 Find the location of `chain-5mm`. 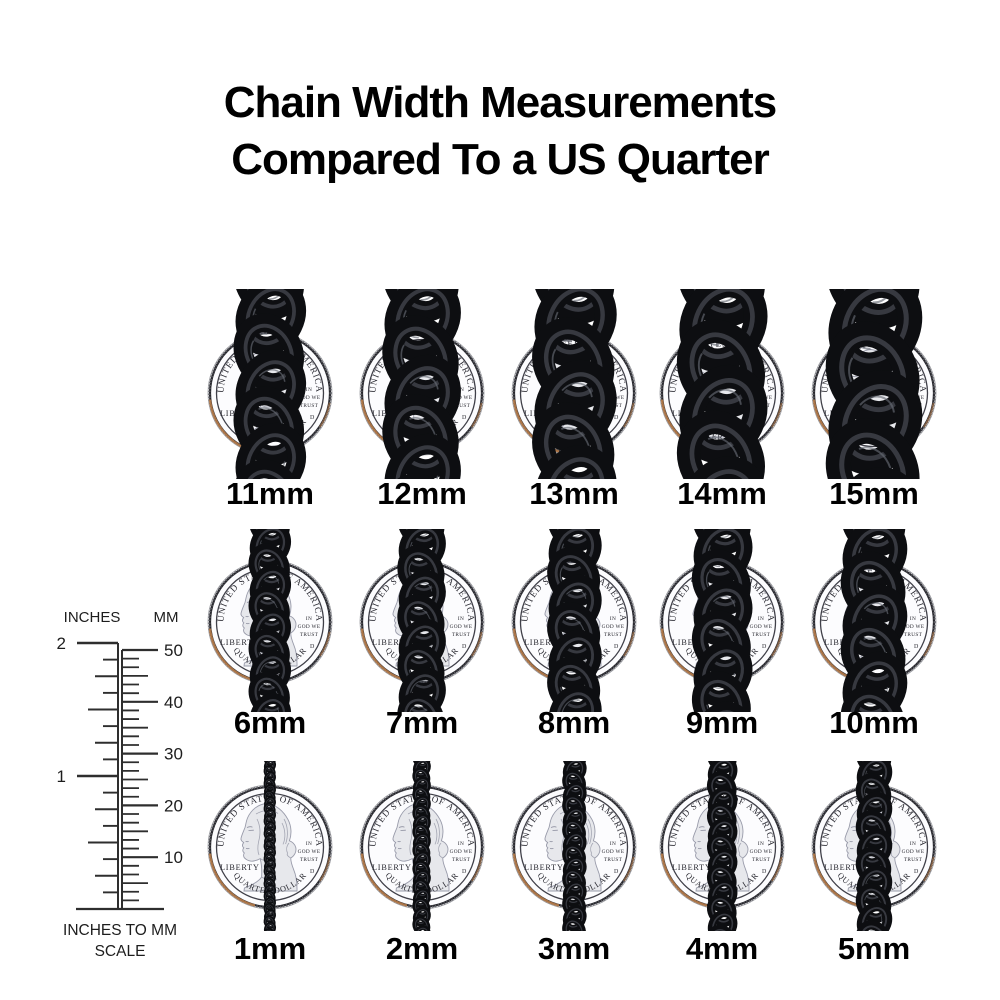

chain-5mm is located at coordinates (874, 846).